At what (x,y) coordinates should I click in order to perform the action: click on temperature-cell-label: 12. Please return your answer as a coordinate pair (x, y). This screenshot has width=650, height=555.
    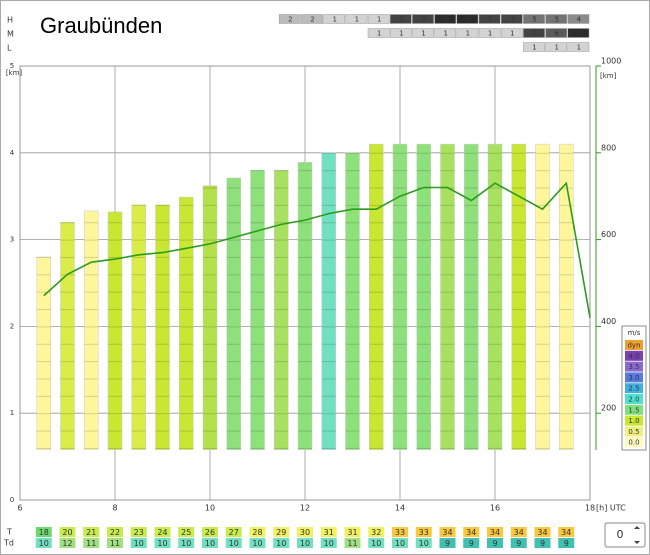
    Looking at the image, I should click on (67, 543).